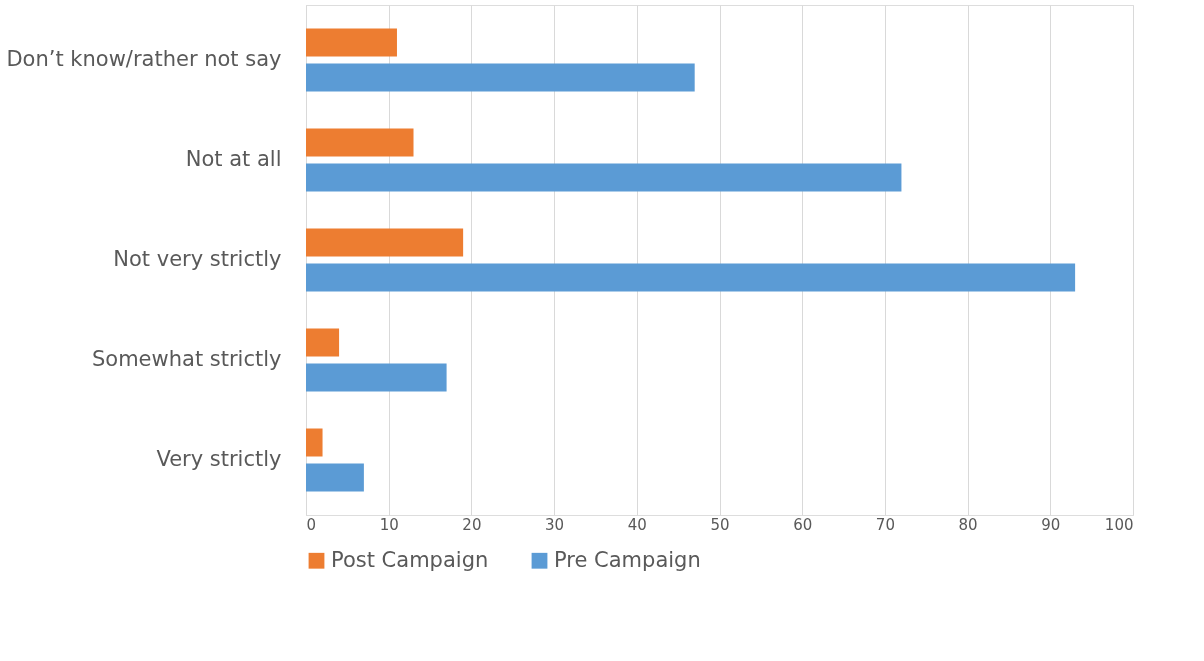 The image size is (1204, 661). Describe the element at coordinates (389, 524) in the screenshot. I see `x-tick-label: 10` at that location.